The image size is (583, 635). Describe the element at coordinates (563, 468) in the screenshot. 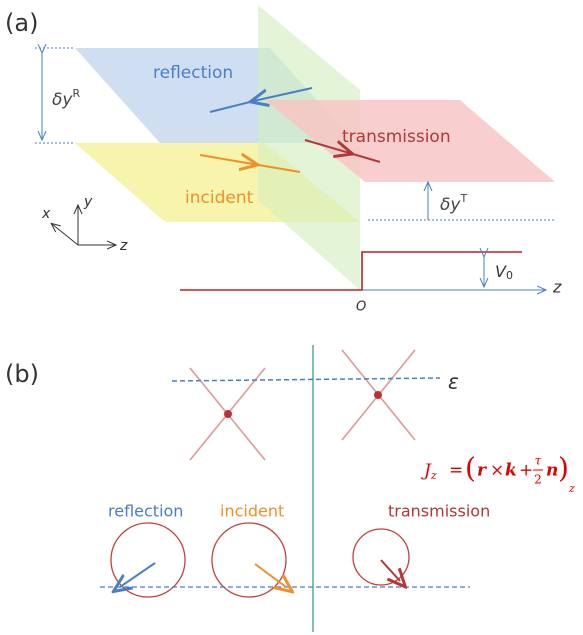

I see `formula-part: )` at that location.